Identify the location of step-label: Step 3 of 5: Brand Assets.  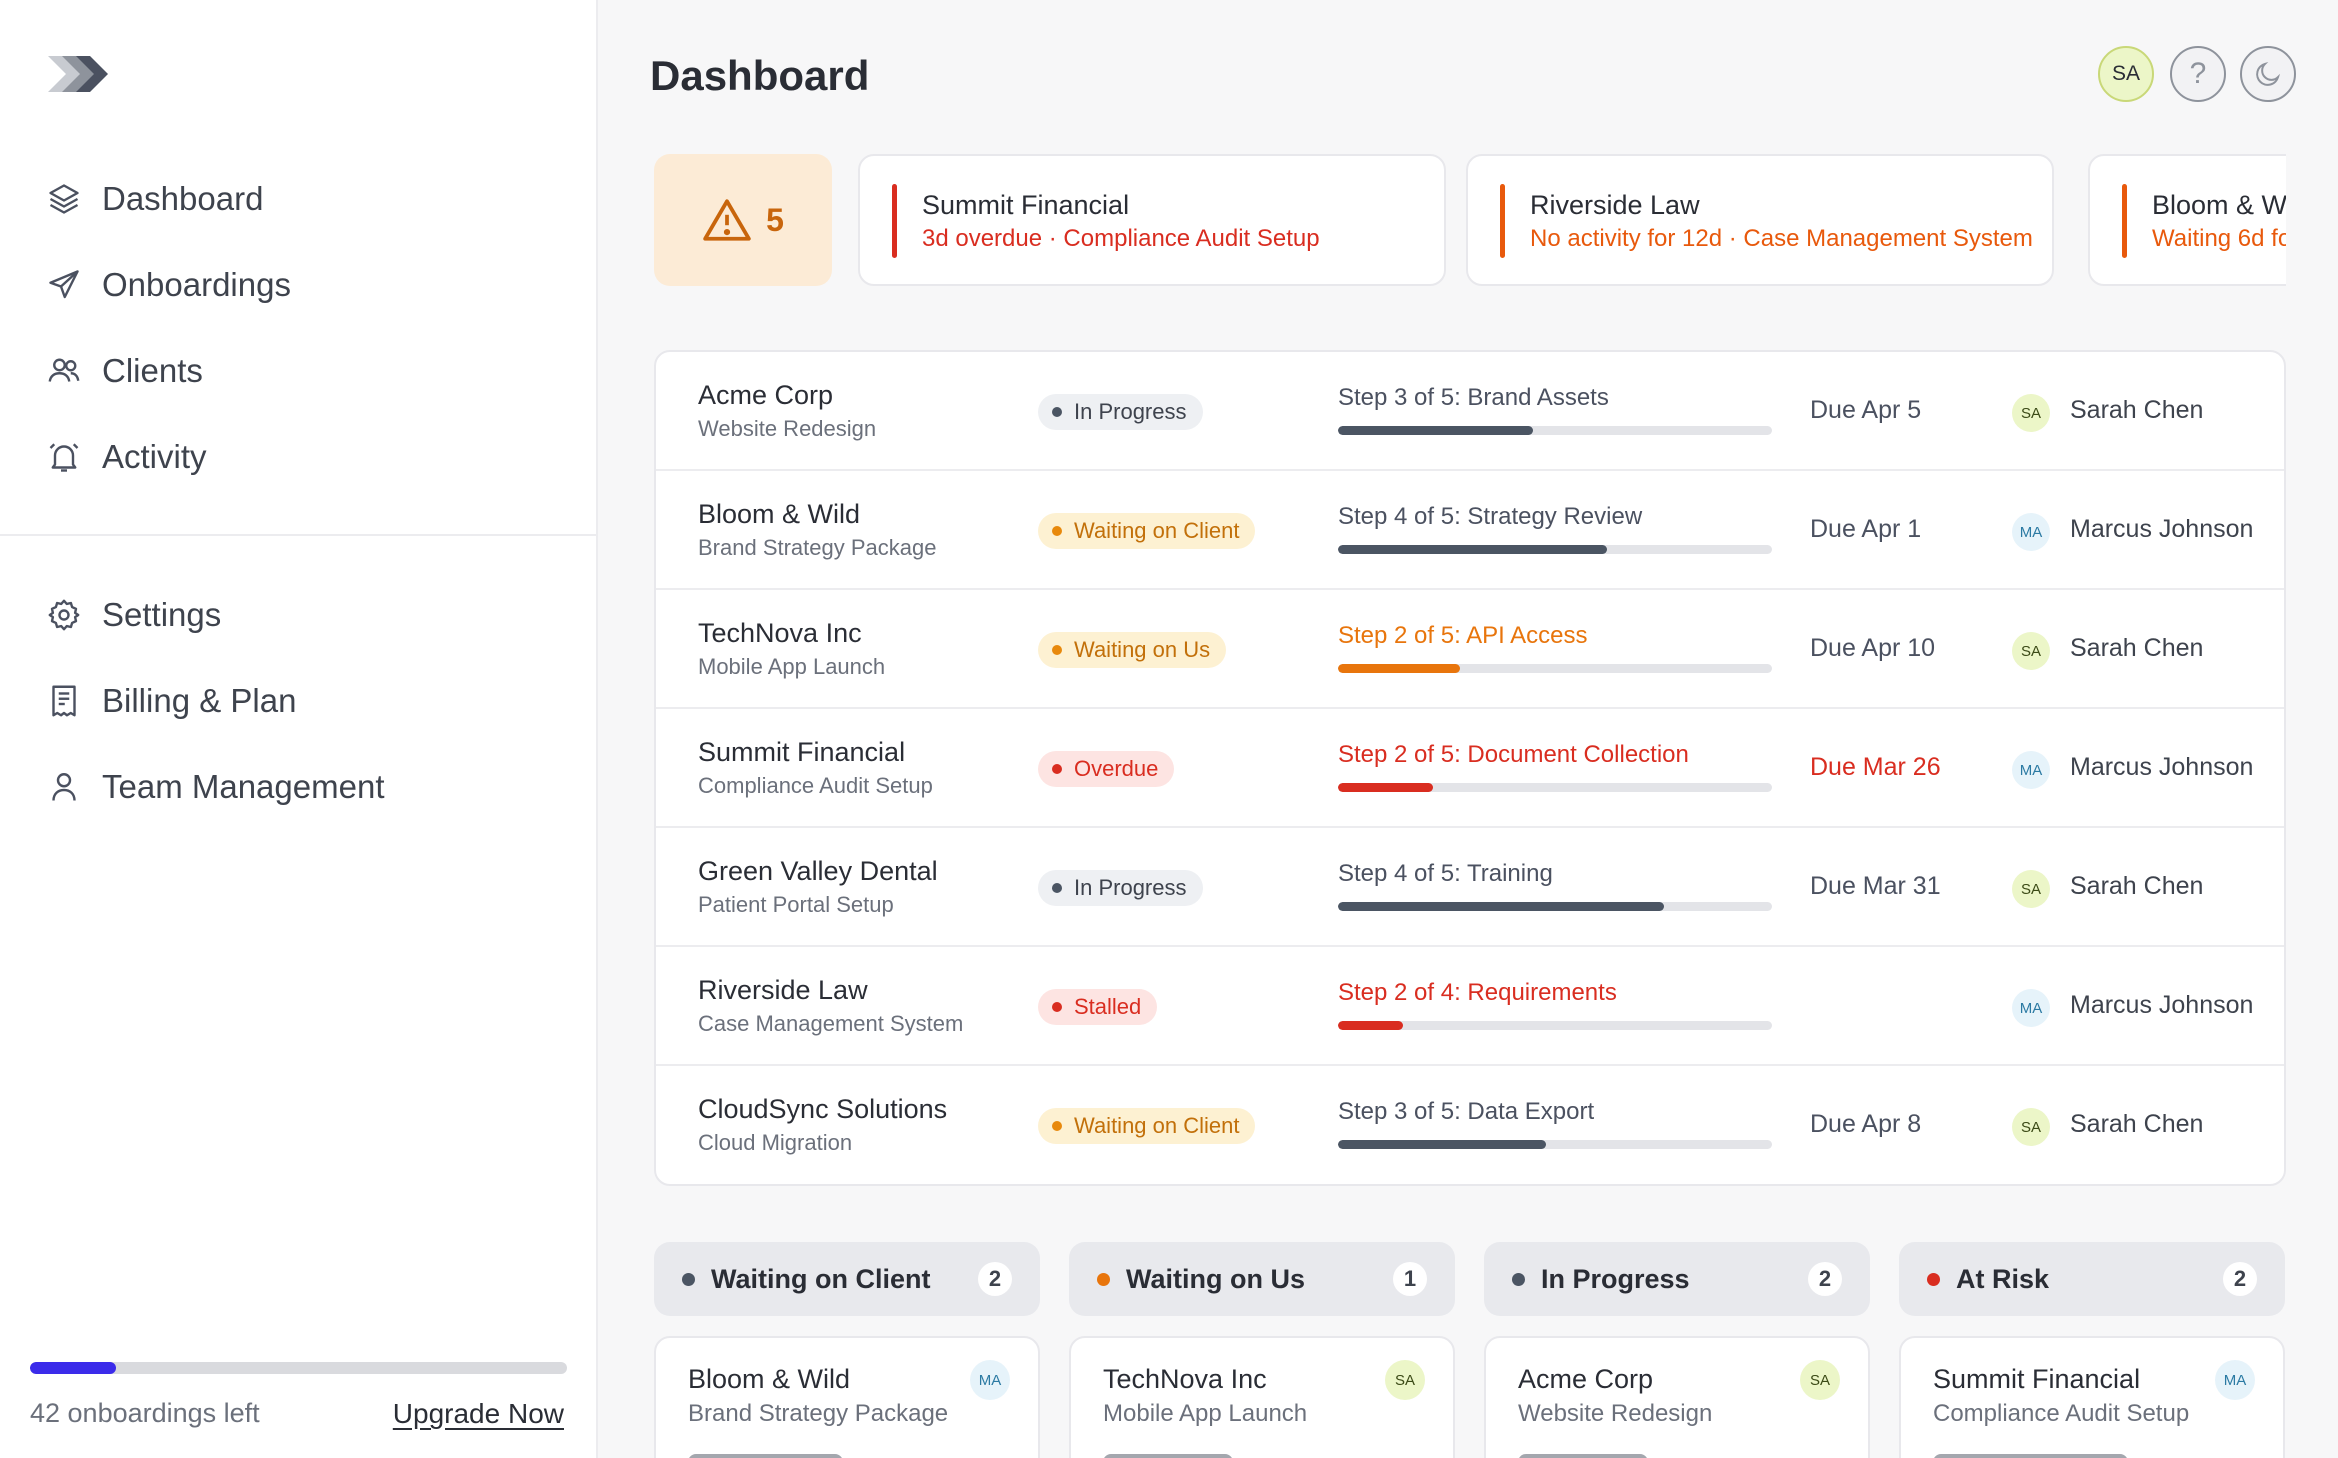
(1473, 397).